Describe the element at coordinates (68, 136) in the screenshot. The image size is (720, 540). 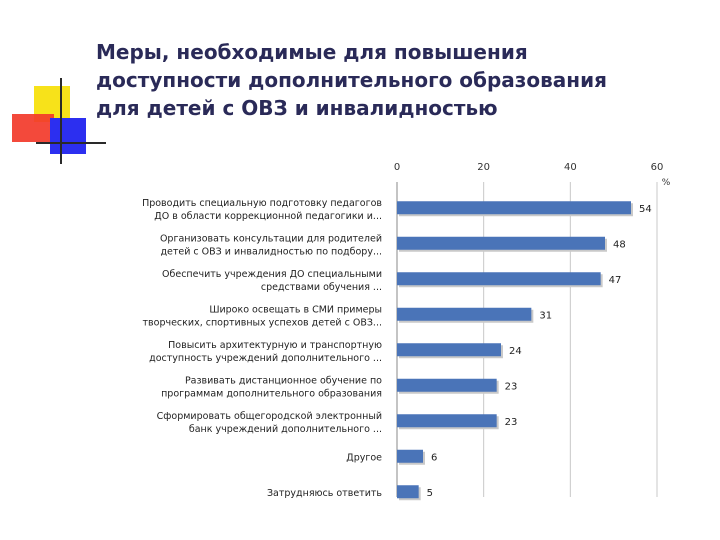
I see `decor-blue-square` at that location.